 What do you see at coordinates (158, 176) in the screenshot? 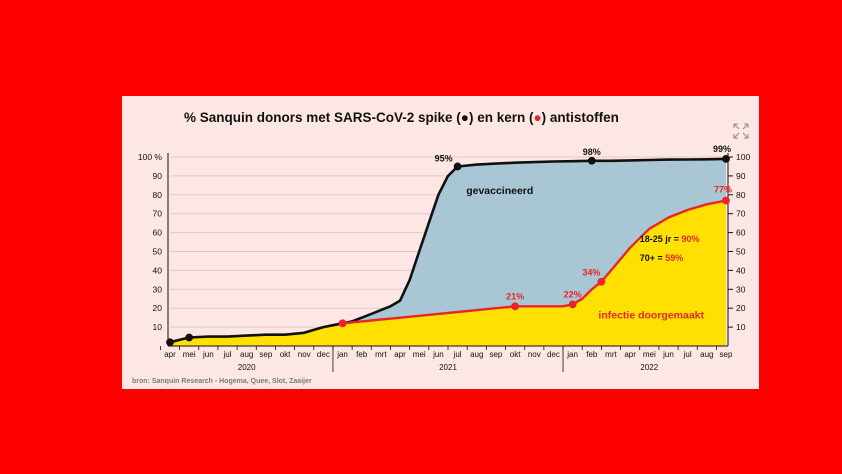
I see `y-tick-label-left: 90` at bounding box center [158, 176].